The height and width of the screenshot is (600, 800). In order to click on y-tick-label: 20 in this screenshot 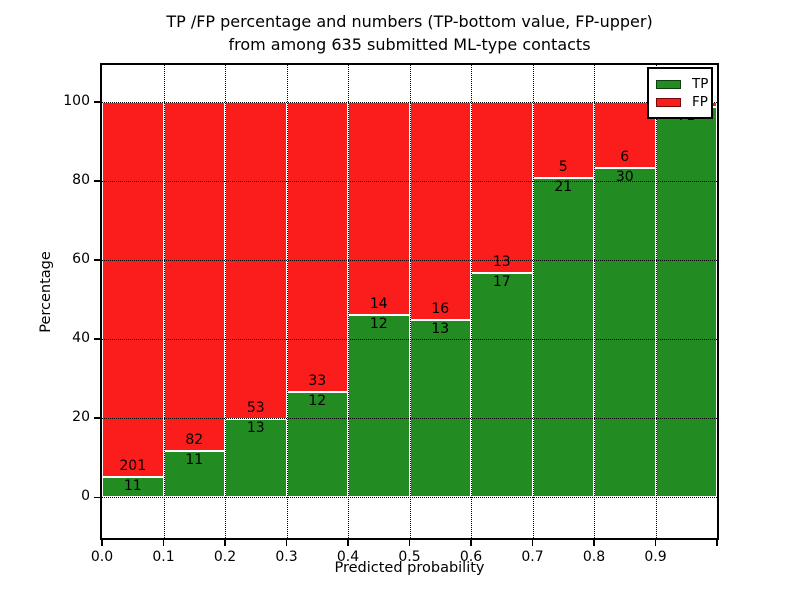, I will do `click(81, 417)`.